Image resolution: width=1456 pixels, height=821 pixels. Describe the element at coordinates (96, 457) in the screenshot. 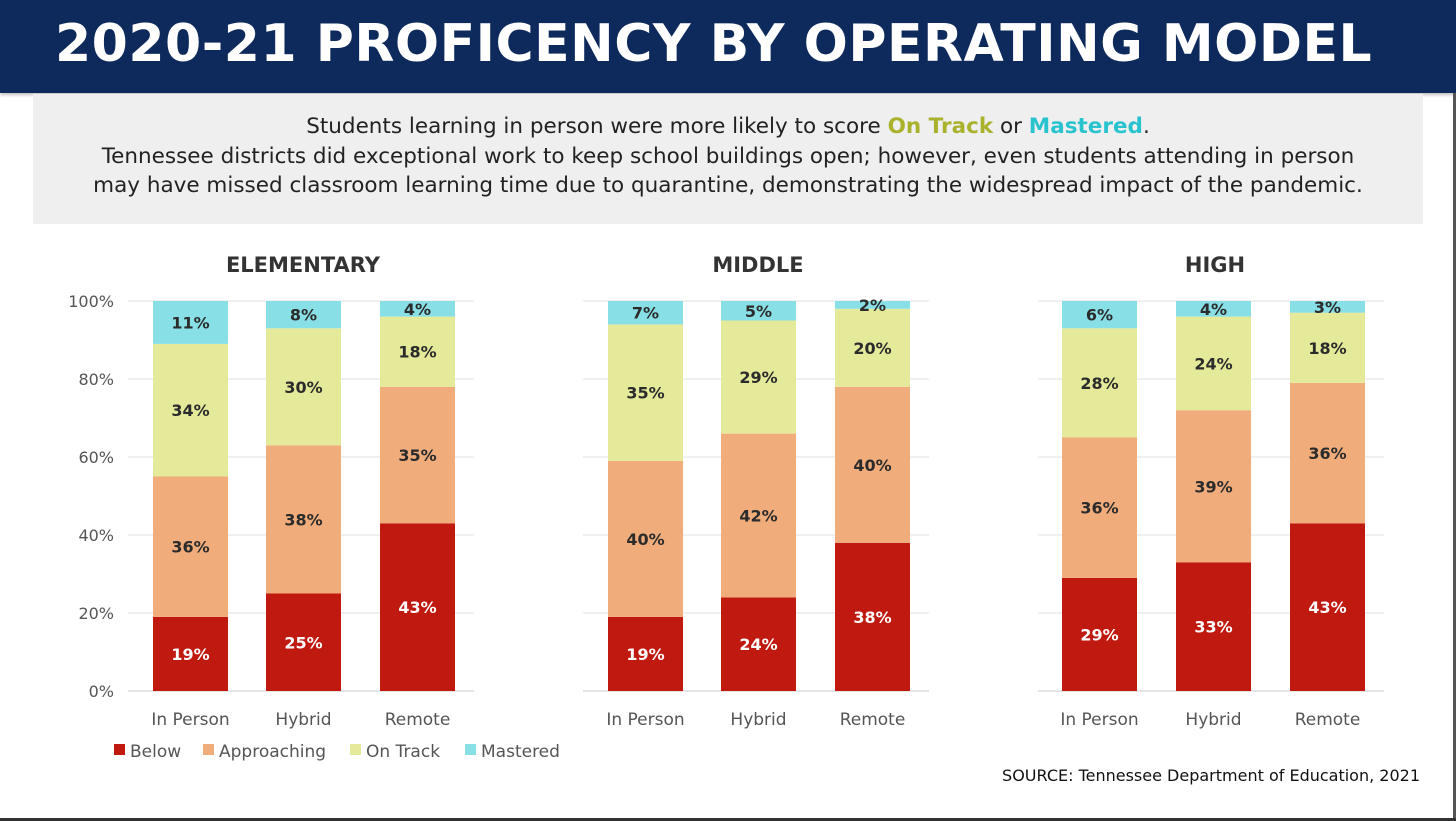

I see `y-tick-label: 60%` at that location.